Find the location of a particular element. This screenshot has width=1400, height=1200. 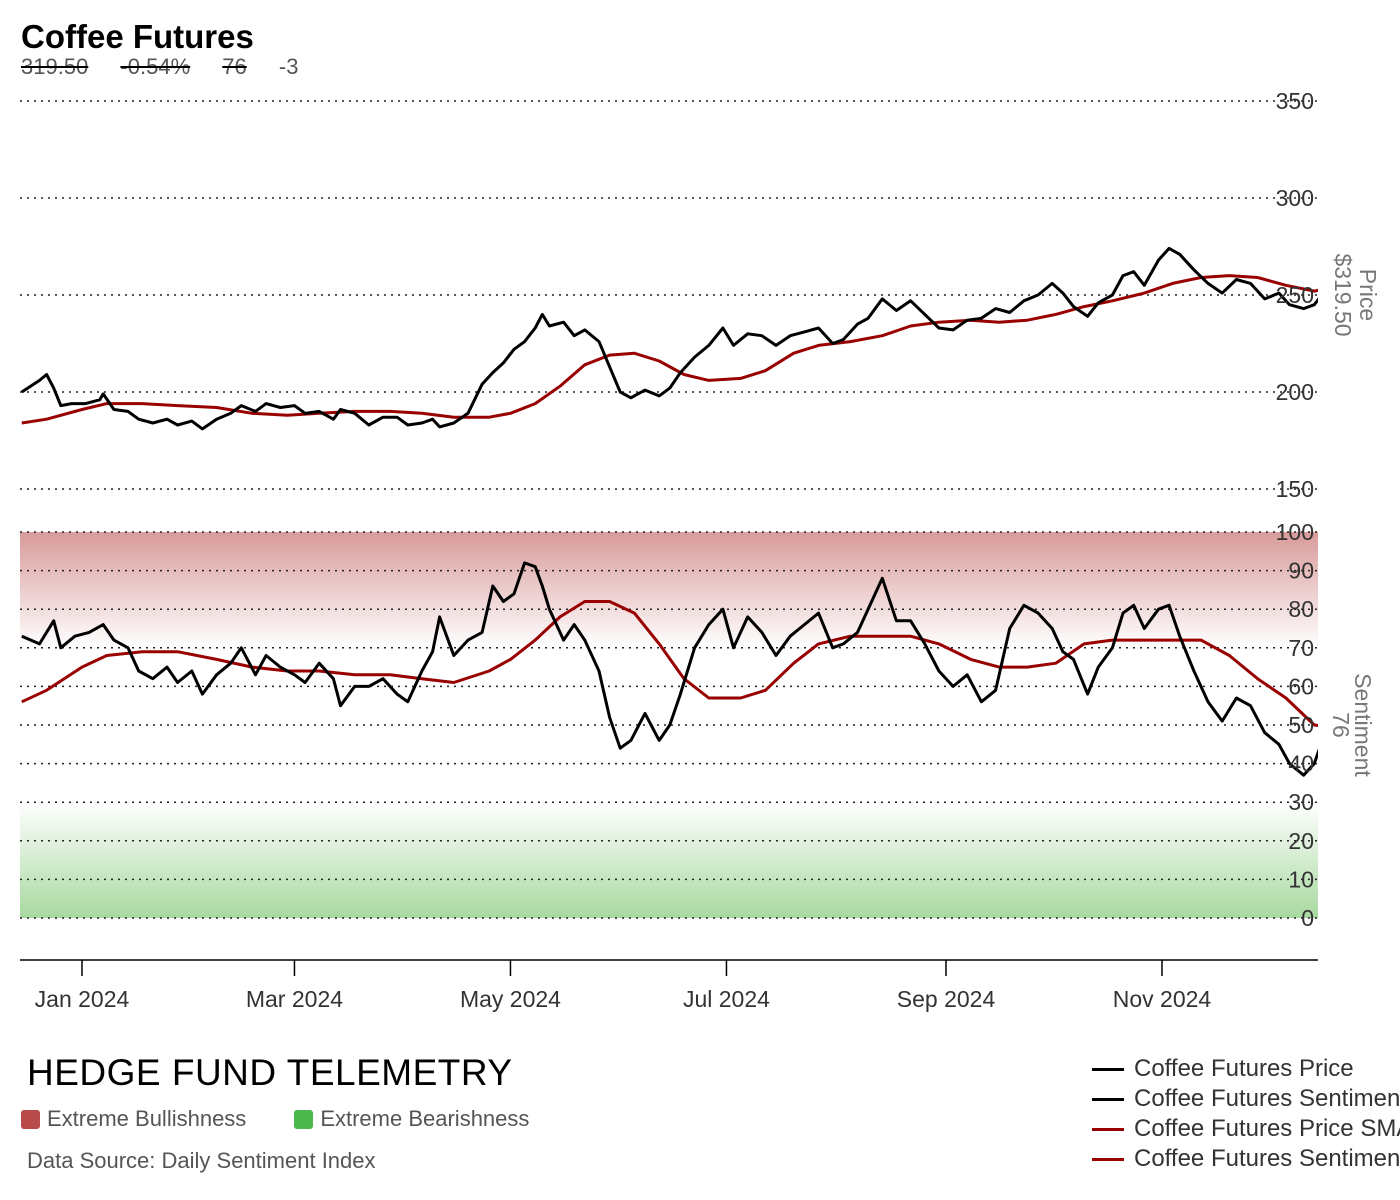

bullish-label: Extreme Bullishness is located at coordinates (147, 1118).